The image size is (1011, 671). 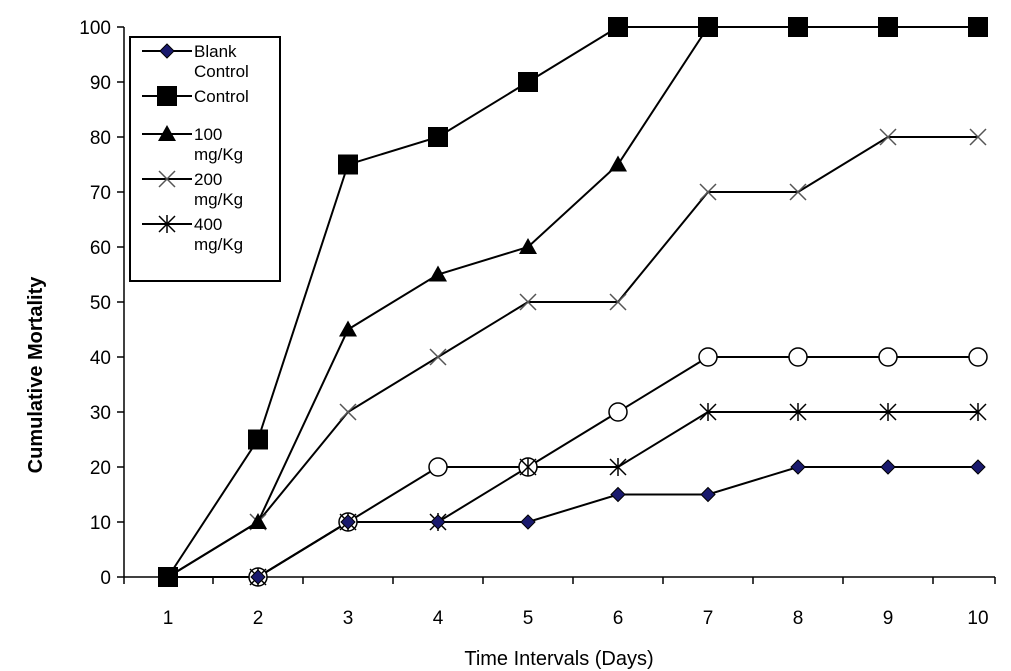 What do you see at coordinates (100, 83) in the screenshot?
I see `y-tick-label: 90` at bounding box center [100, 83].